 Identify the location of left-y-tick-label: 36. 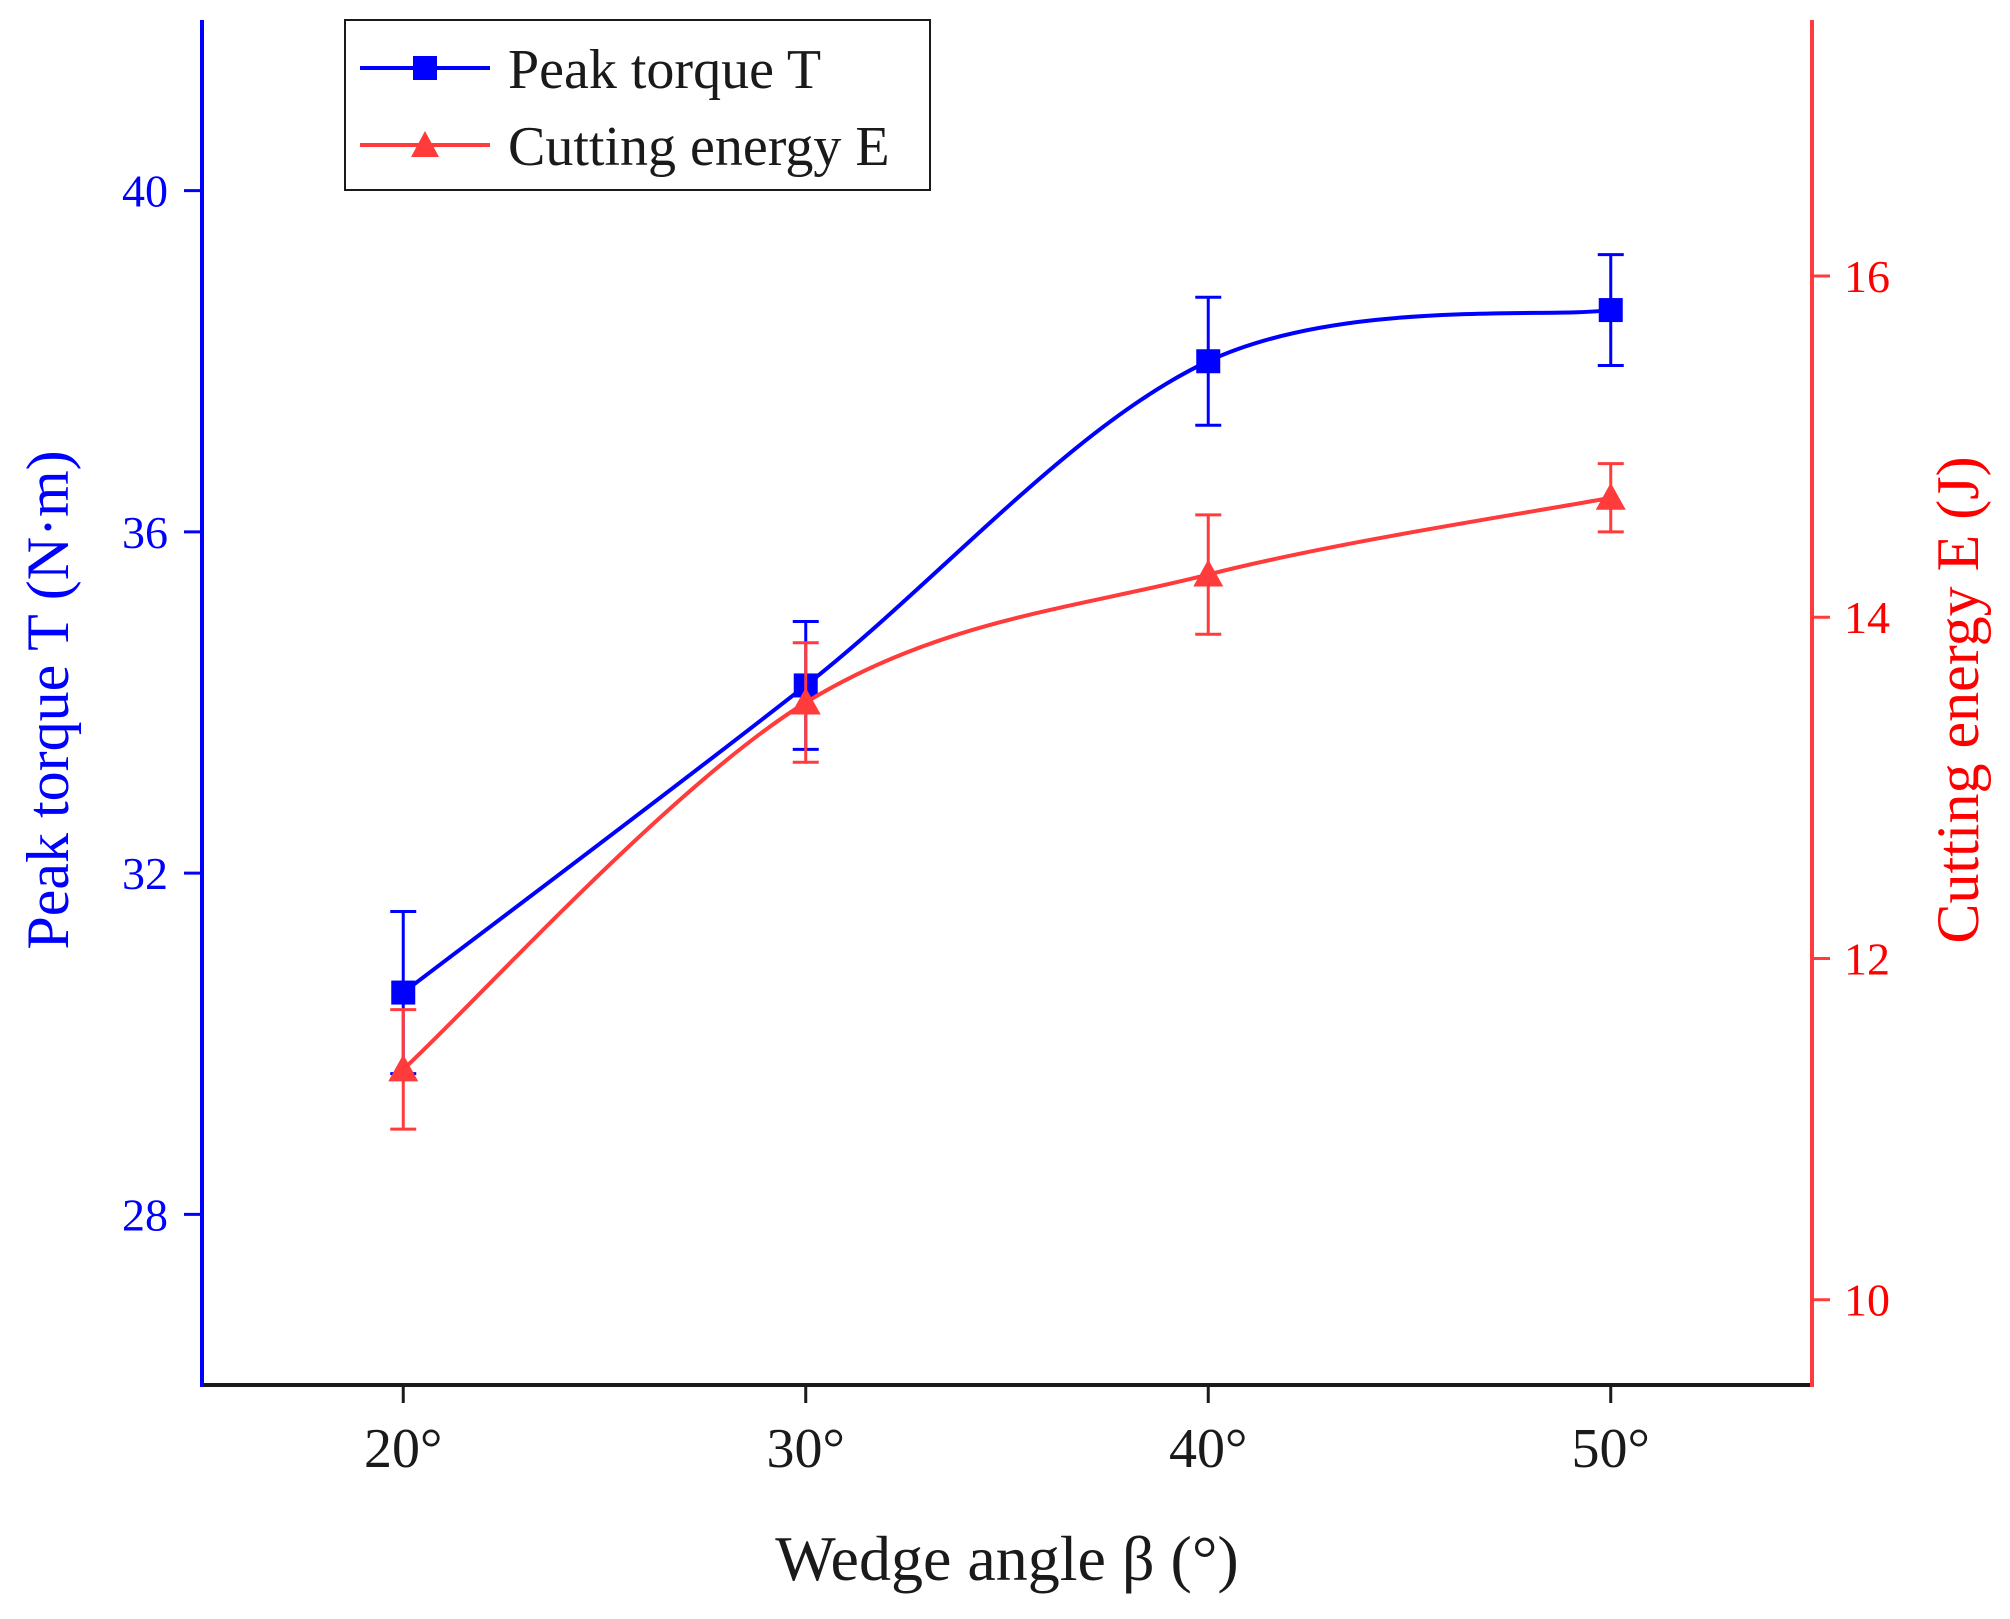
(145, 532).